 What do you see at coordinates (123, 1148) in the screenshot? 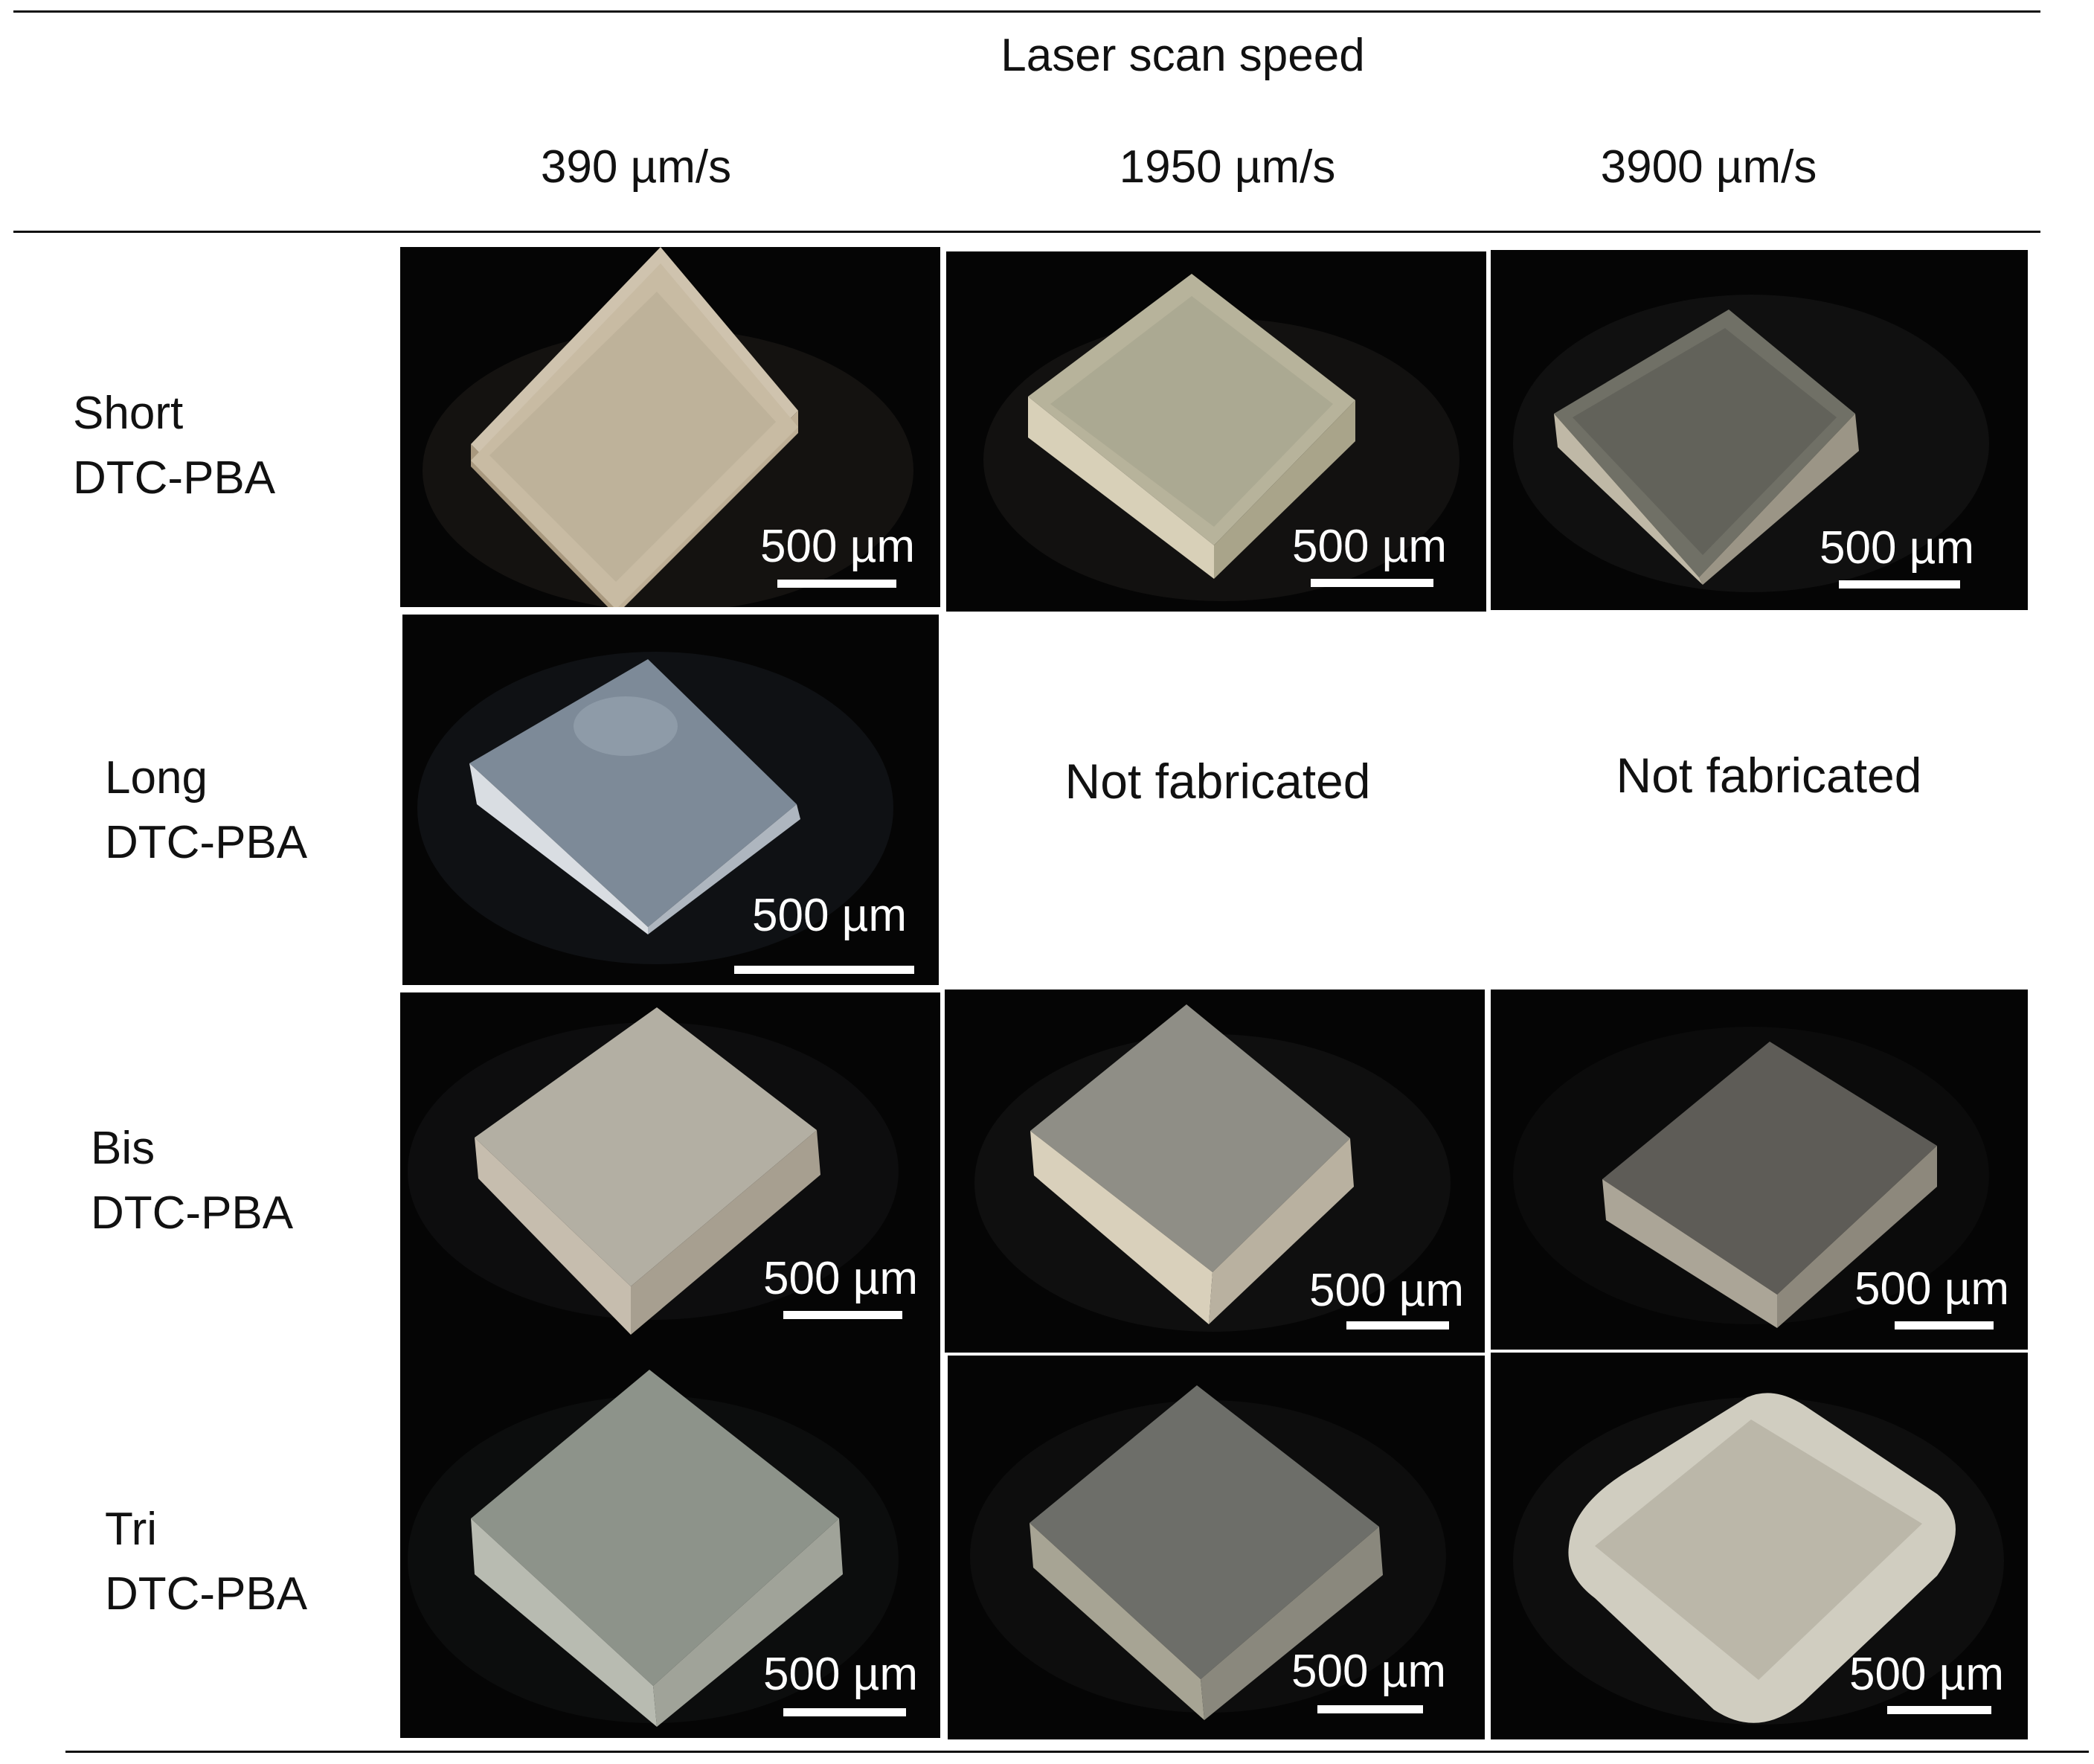
I see `row-label-line1: Bis` at bounding box center [123, 1148].